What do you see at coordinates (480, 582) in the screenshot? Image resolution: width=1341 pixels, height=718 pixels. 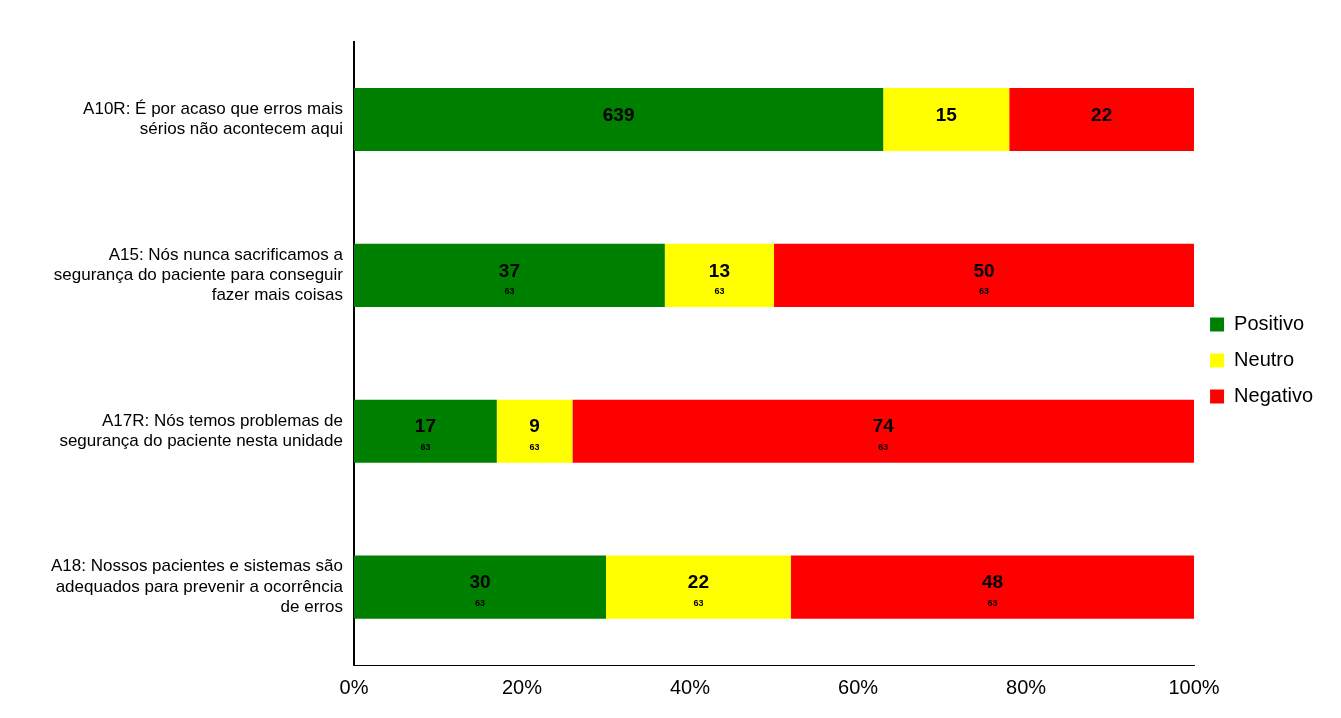 I see `data-label: 30` at bounding box center [480, 582].